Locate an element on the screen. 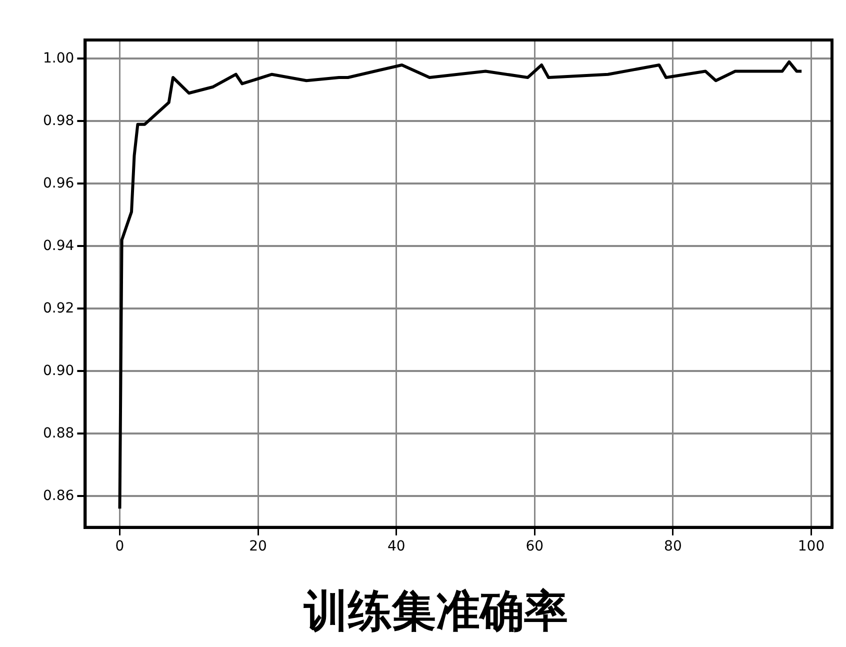  x-tick-label: 60 is located at coordinates (535, 546).